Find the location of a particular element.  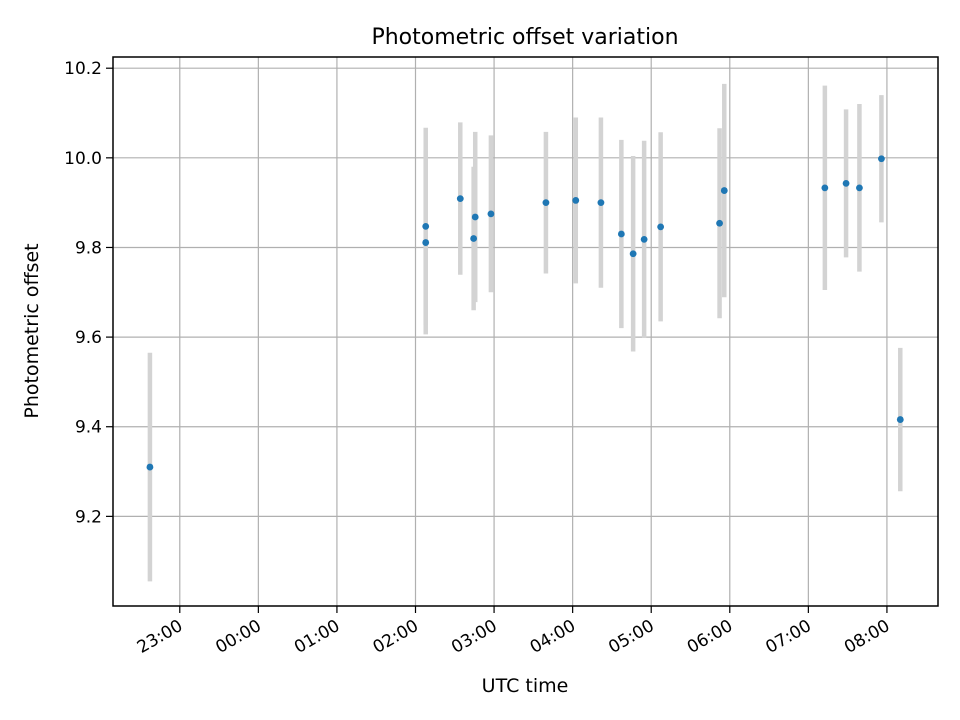

y-tick-label: 10.0 is located at coordinates (83, 159).